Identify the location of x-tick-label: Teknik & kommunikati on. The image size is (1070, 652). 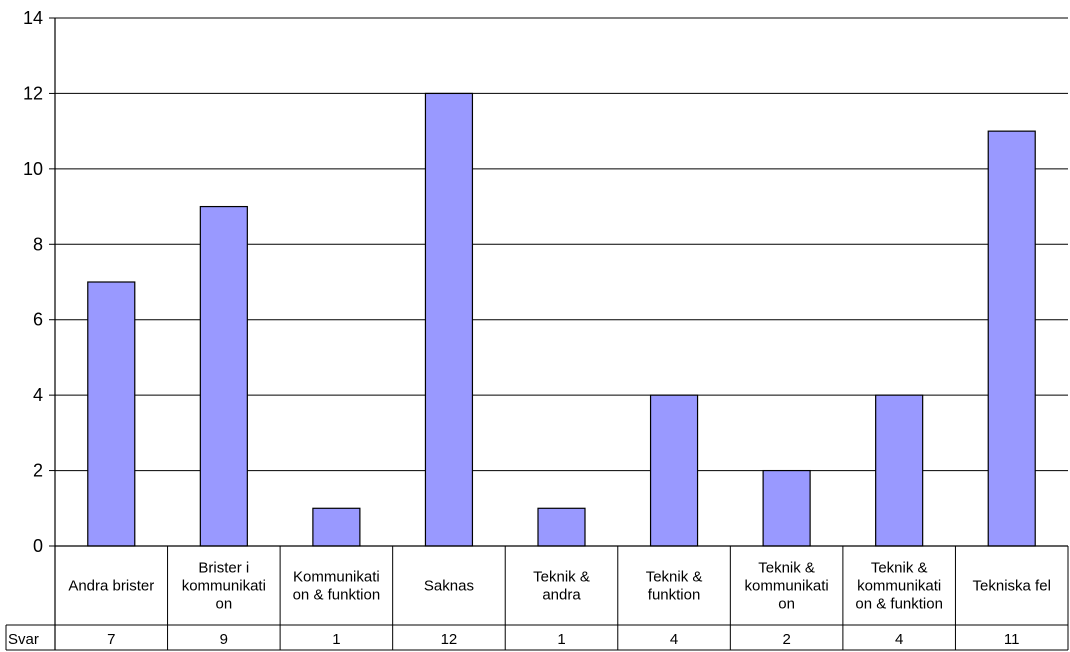
(787, 586).